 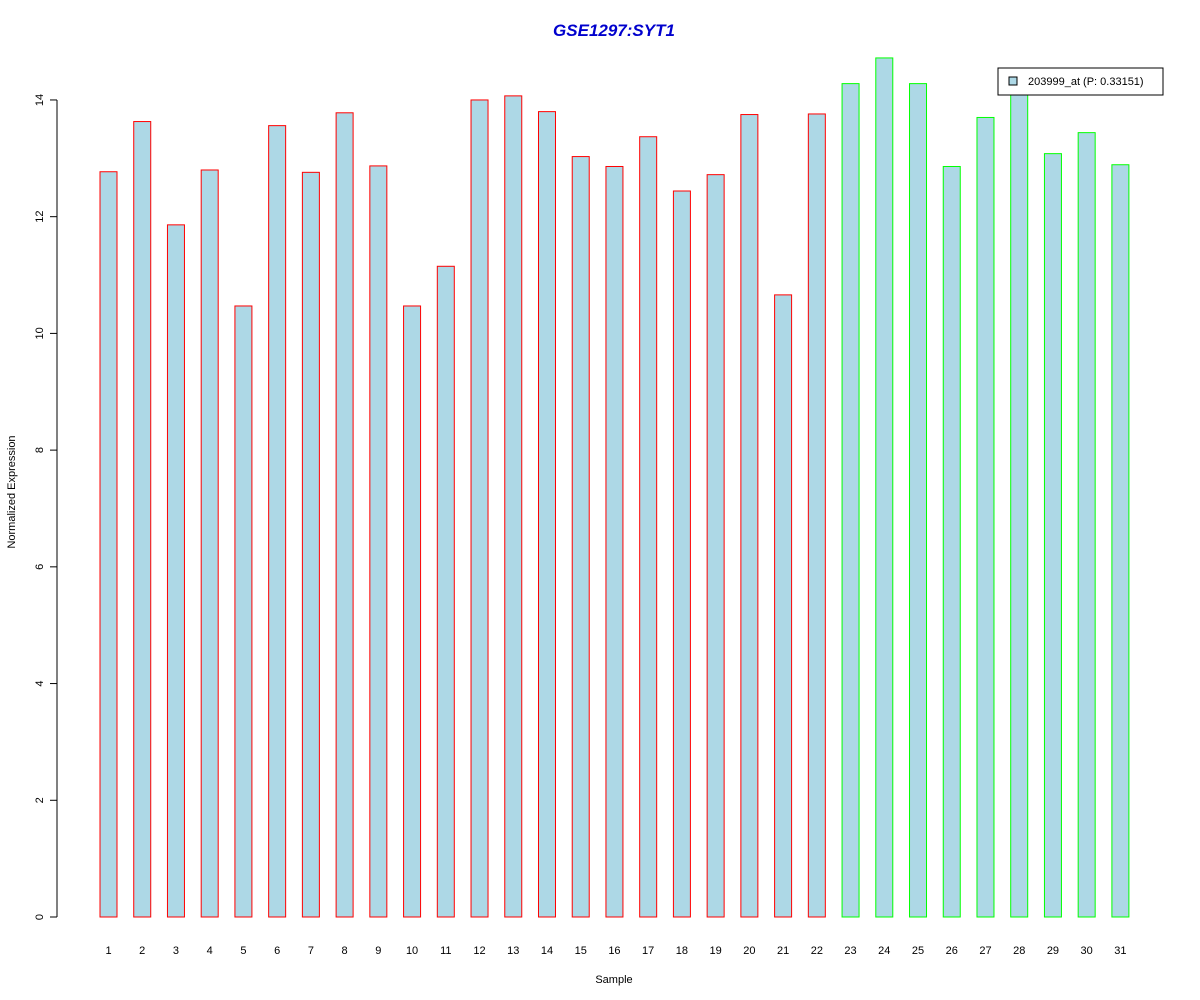 What do you see at coordinates (1120, 951) in the screenshot?
I see `x-tick-label: 31` at bounding box center [1120, 951].